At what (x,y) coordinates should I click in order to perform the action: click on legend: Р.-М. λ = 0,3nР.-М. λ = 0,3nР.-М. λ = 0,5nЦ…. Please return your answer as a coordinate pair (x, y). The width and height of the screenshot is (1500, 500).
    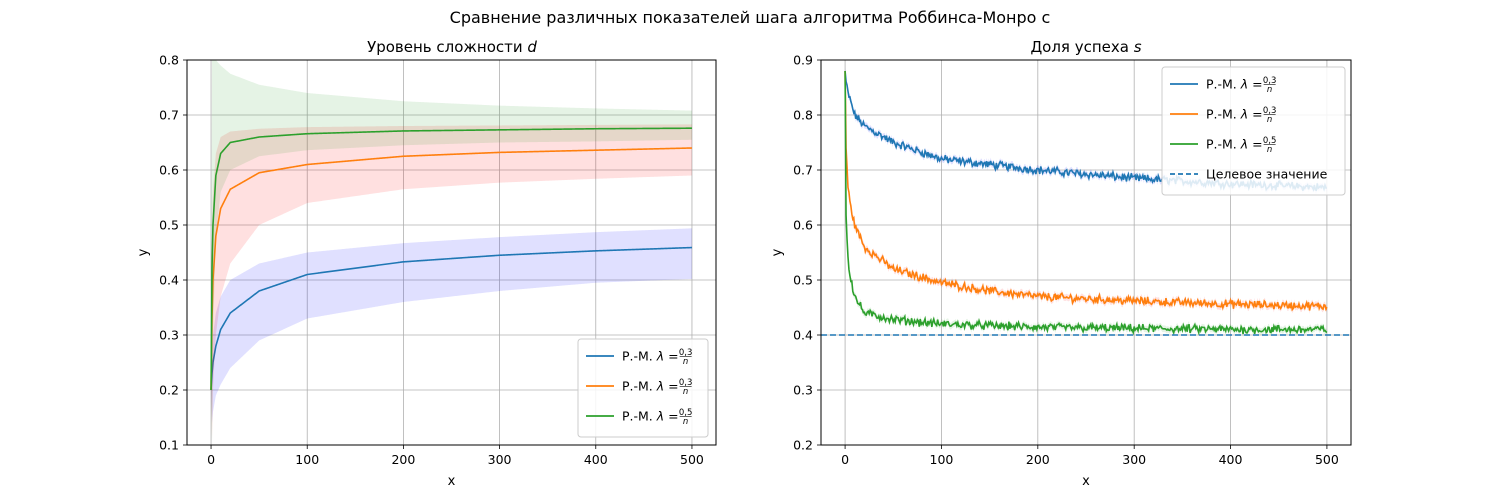
    Looking at the image, I should click on (1253, 131).